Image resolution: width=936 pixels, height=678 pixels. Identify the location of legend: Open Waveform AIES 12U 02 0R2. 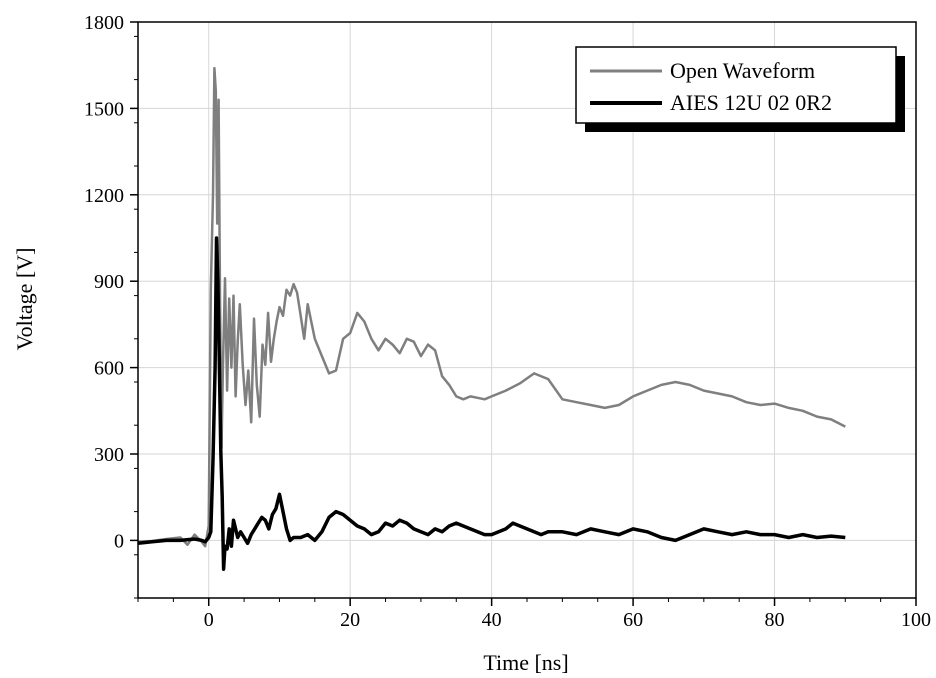
(740, 89).